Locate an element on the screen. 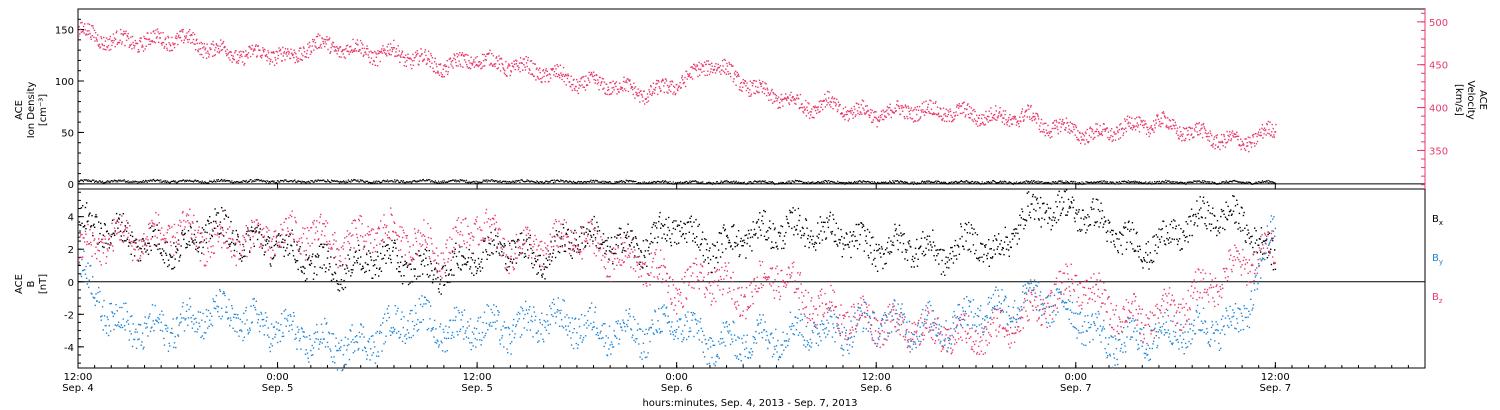 The height and width of the screenshot is (410, 1500). top-right-tick-label: 450 is located at coordinates (1438, 66).